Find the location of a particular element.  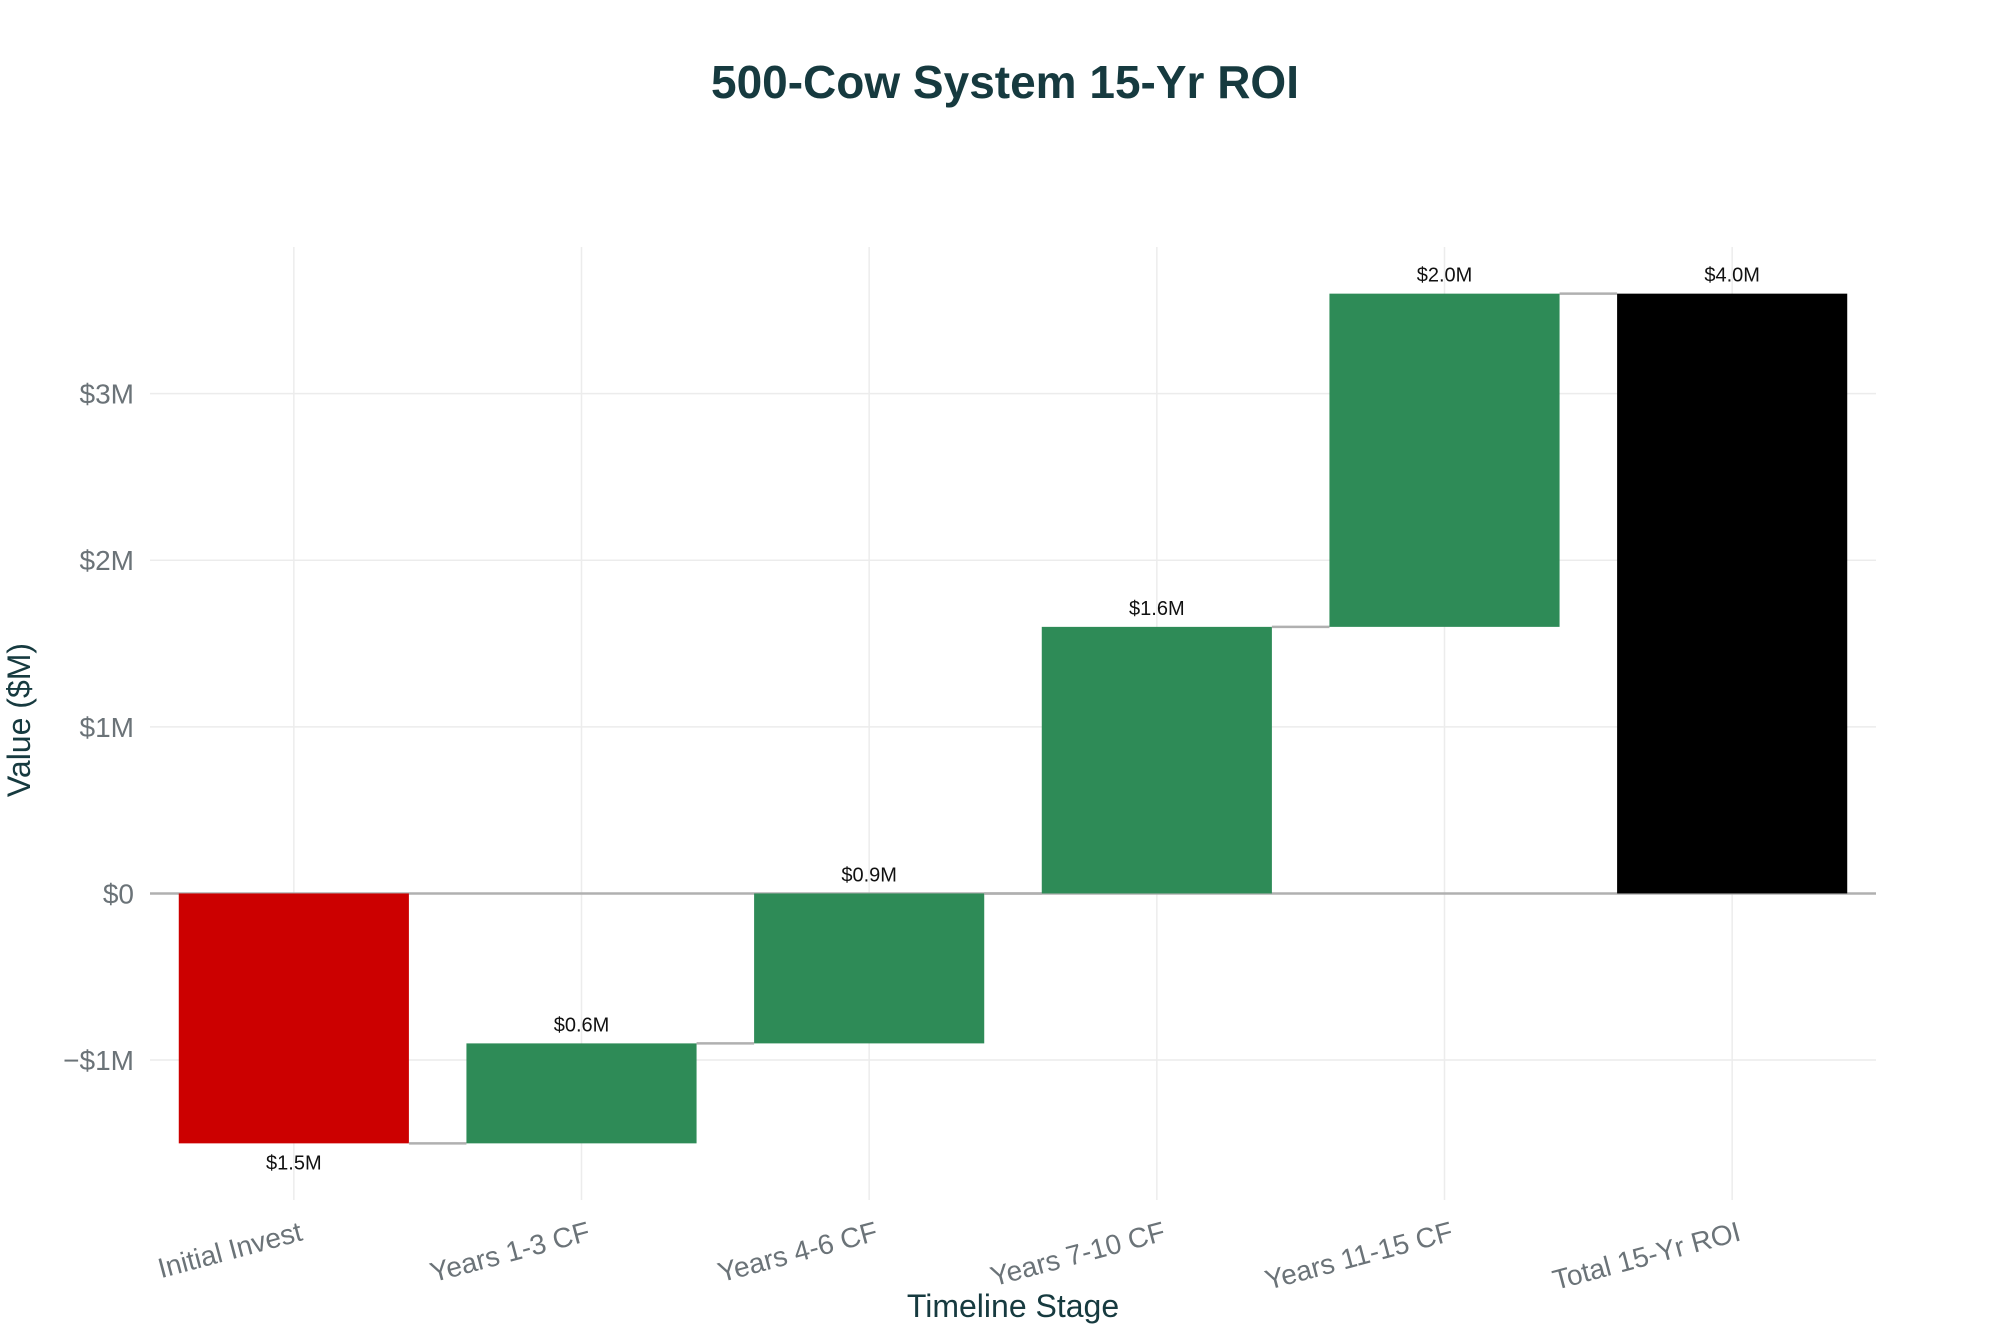

bar-total-15-yr-roi is located at coordinates (1732, 593).